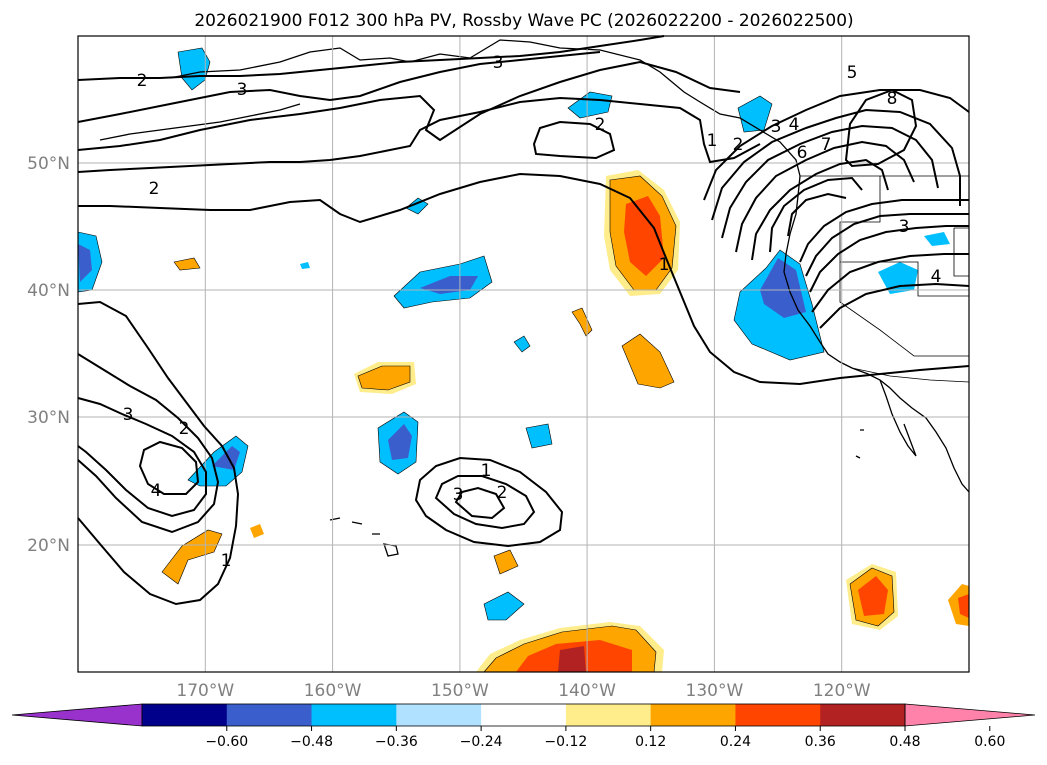 This screenshot has height=765, width=1047. I want to click on colorbar-tick-label: 0.24, so click(735, 742).